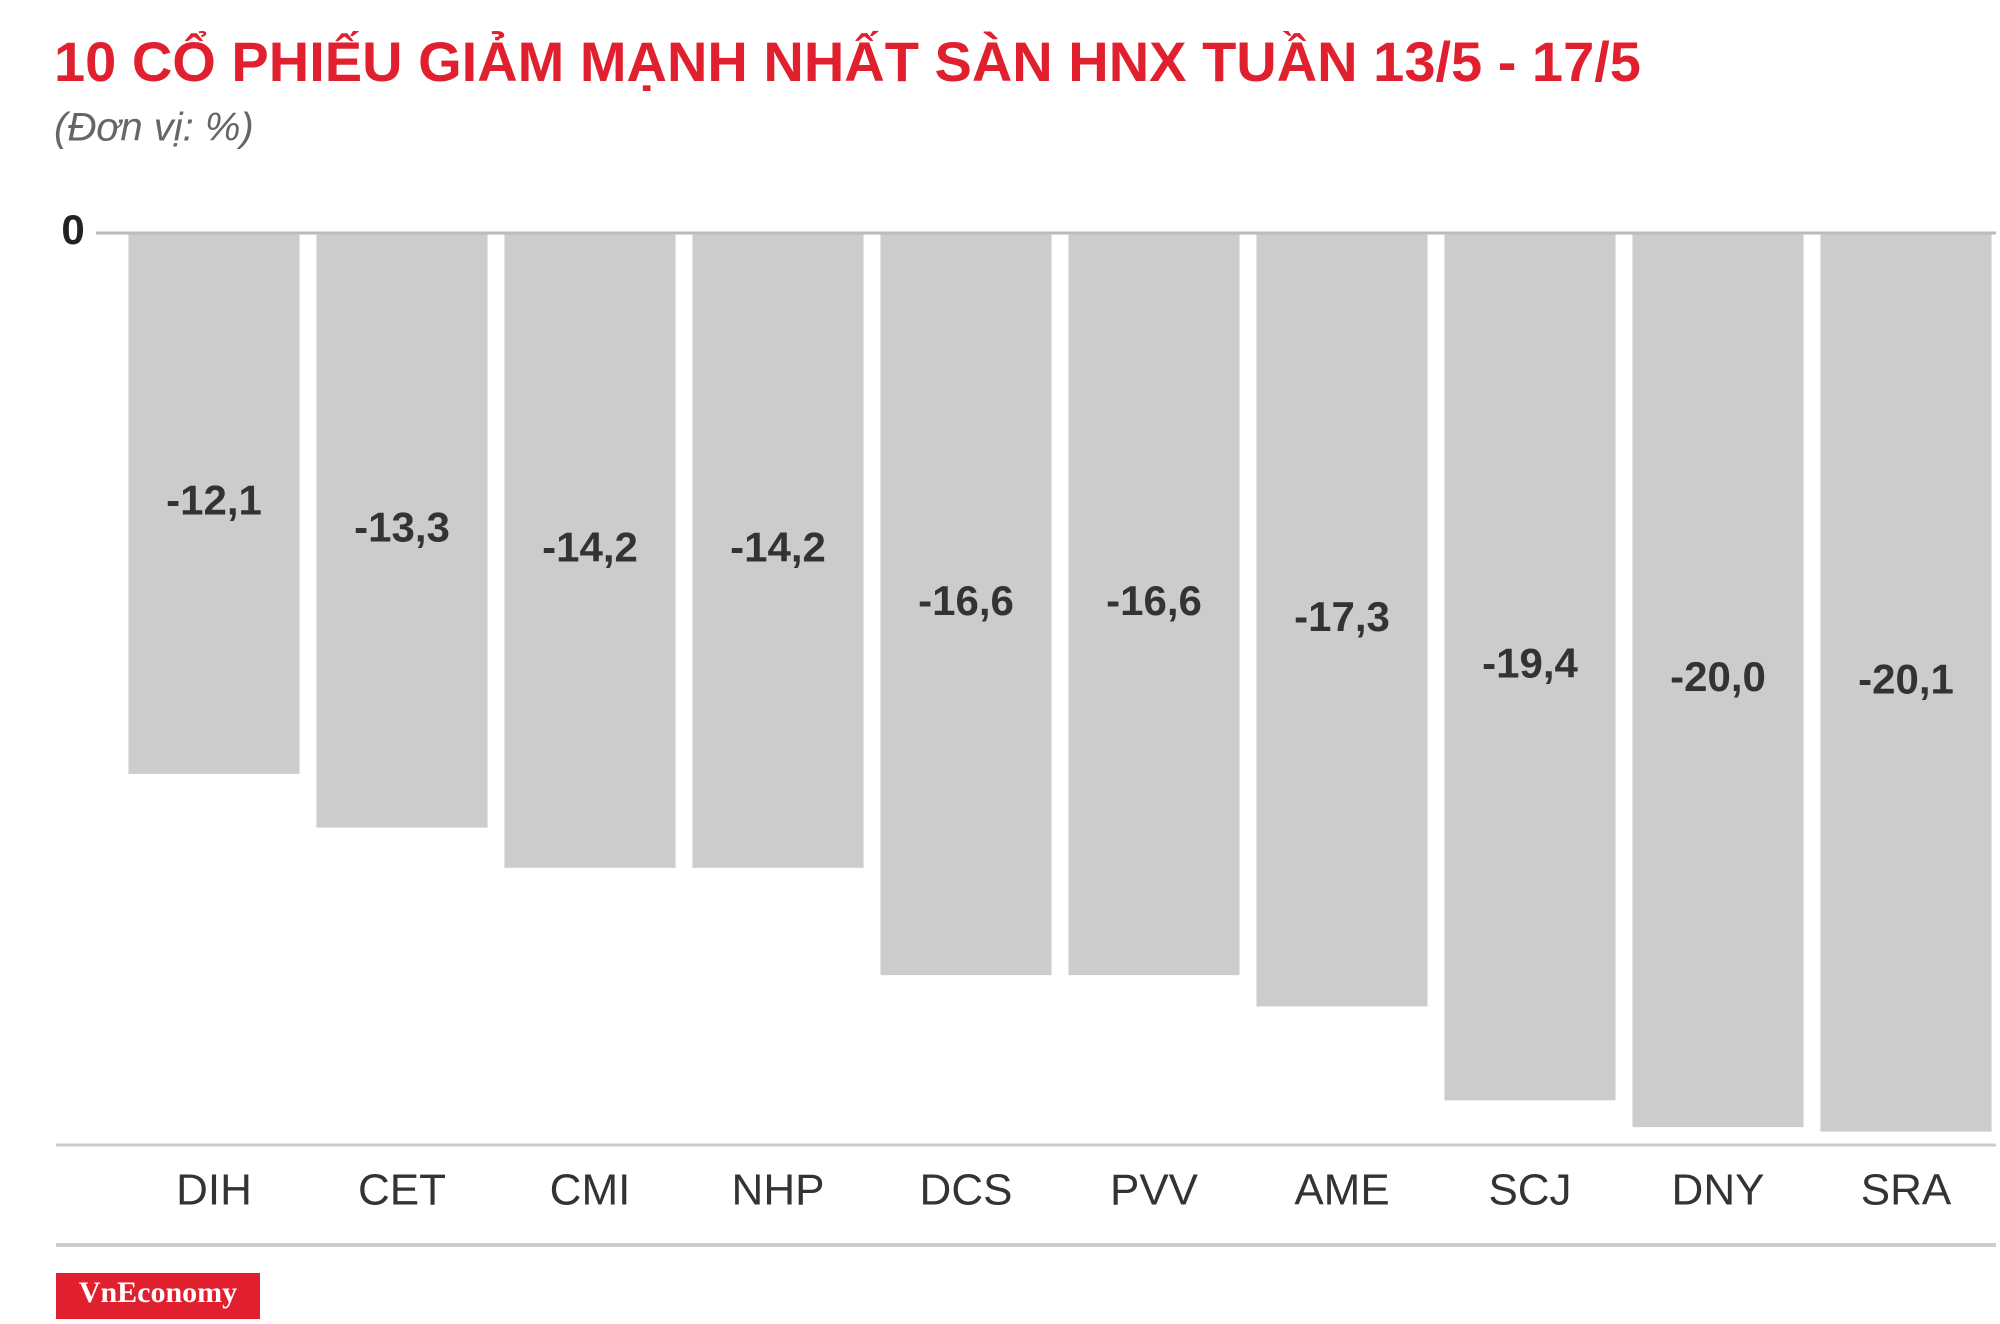 This screenshot has width=2000, height=1324. I want to click on brand-box, so click(158, 1296).